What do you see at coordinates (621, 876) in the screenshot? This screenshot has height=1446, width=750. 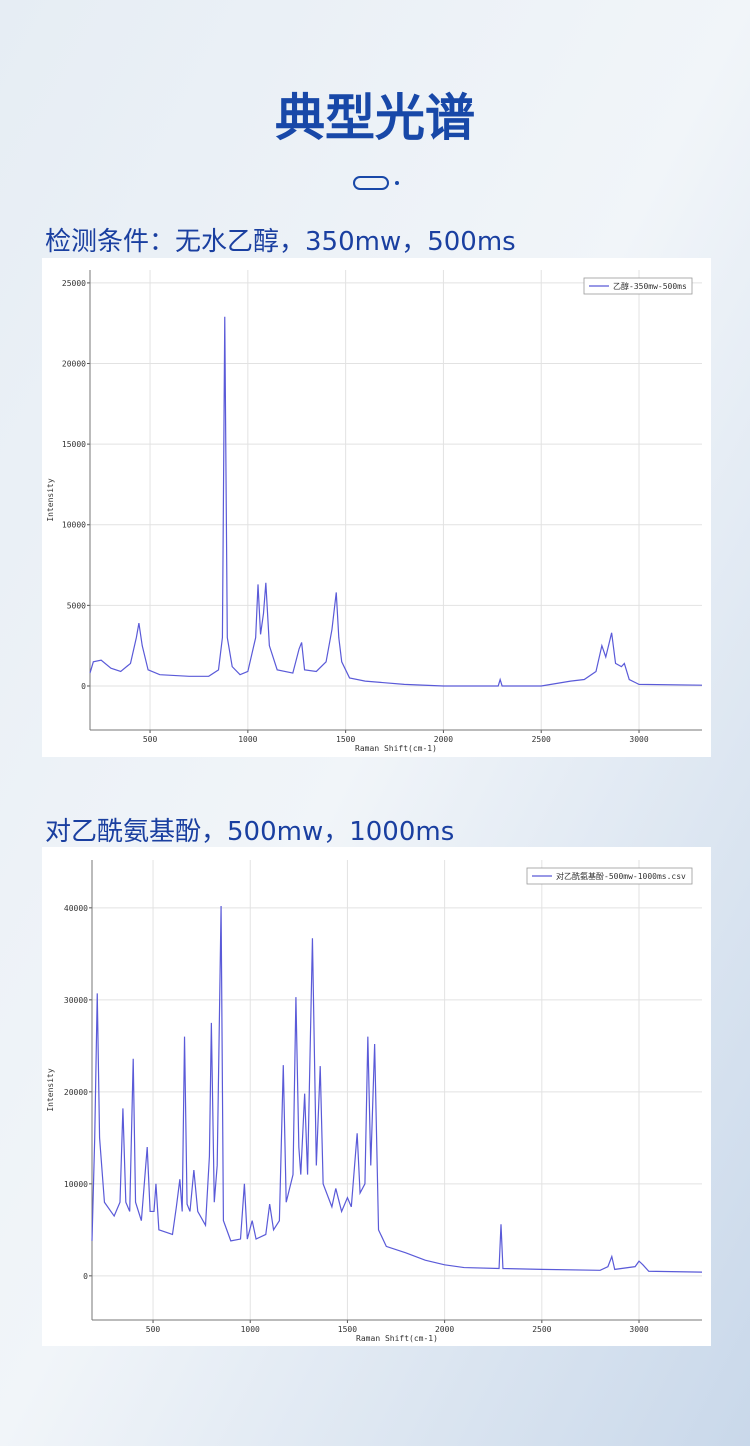 I see `legend-label: 对乙酰氨基酚-500mw-1000ms.csv` at bounding box center [621, 876].